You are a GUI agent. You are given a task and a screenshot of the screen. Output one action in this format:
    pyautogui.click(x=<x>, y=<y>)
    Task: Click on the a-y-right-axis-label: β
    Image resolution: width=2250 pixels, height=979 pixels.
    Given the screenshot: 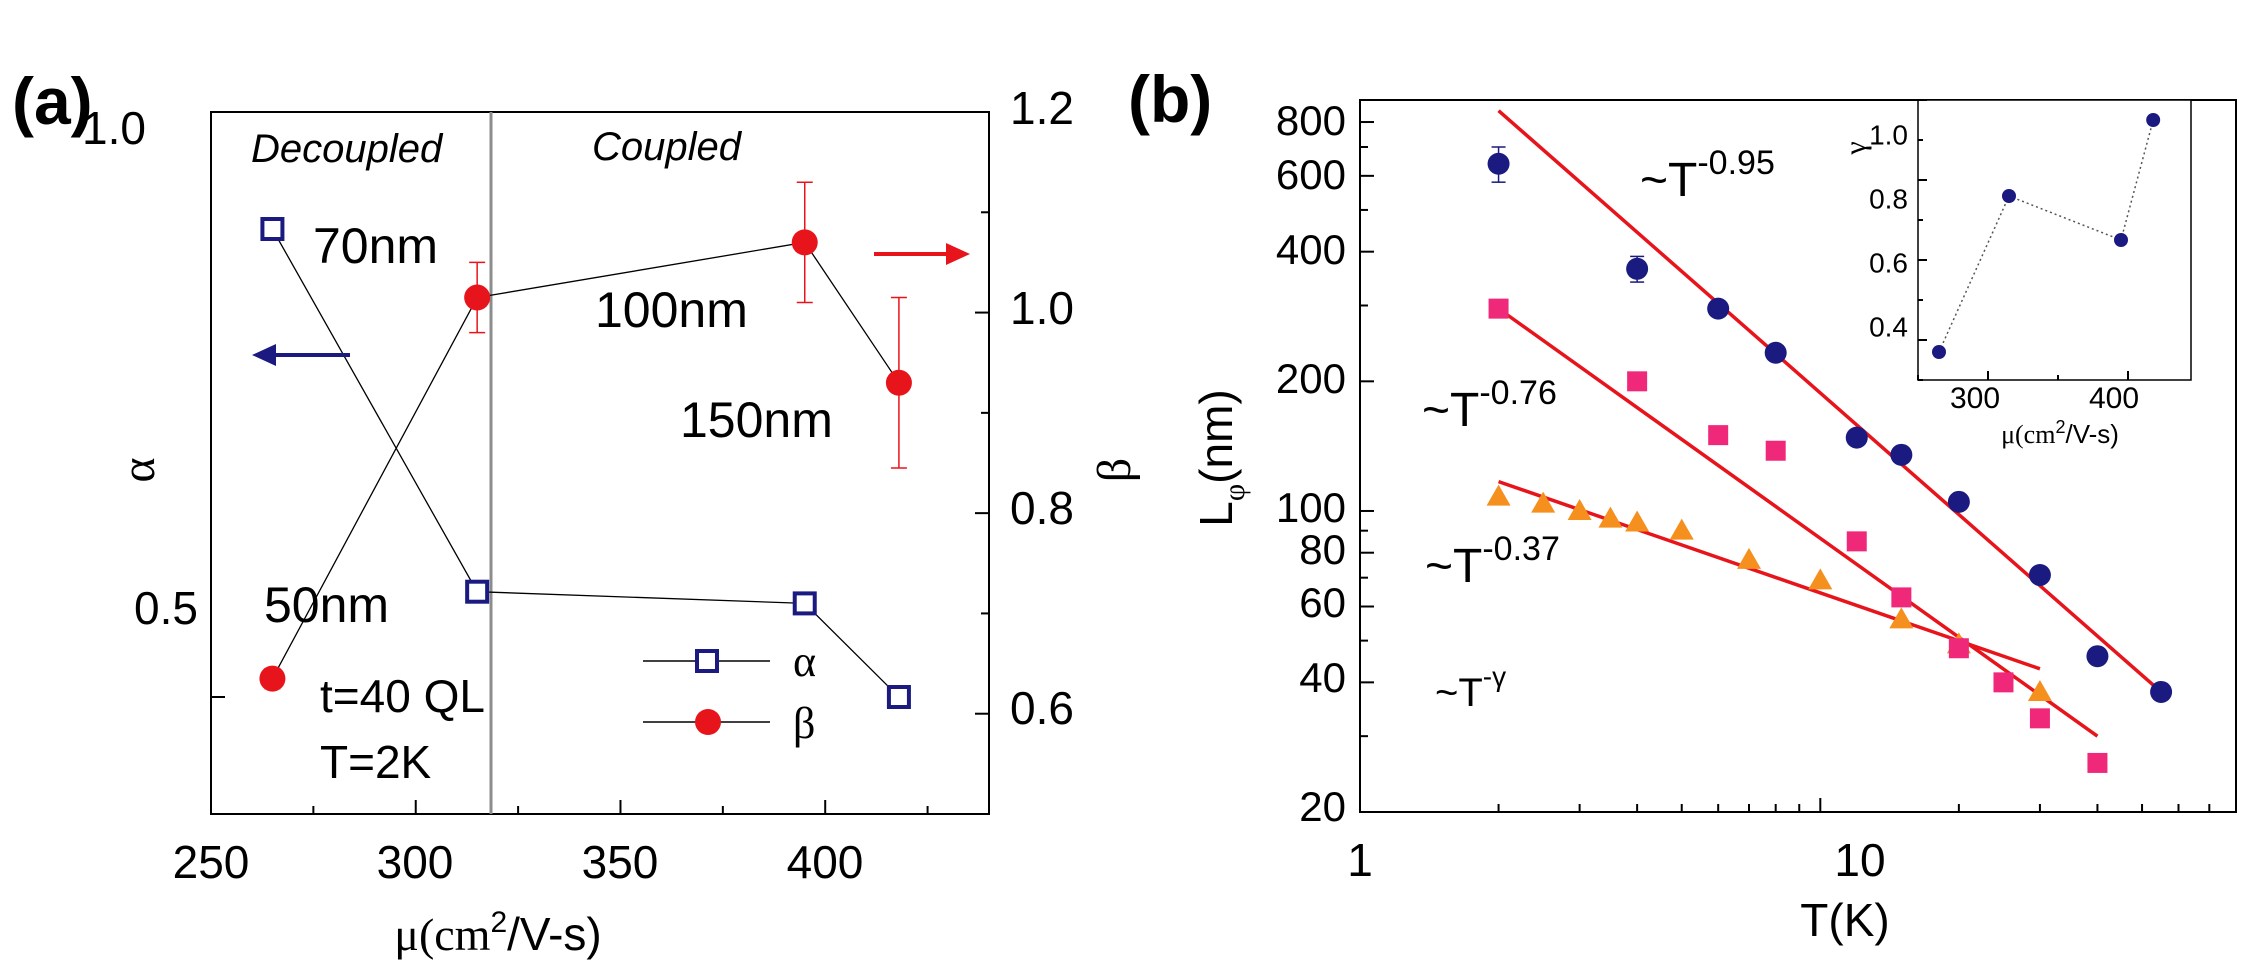 What is the action you would take?
    pyautogui.click(x=1114, y=470)
    